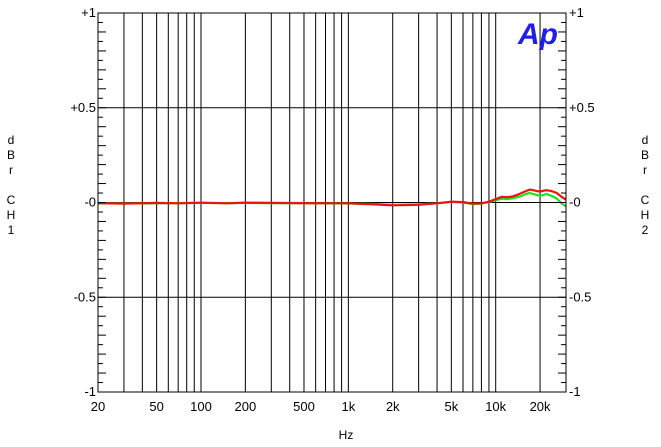 The height and width of the screenshot is (447, 661). Describe the element at coordinates (304, 406) in the screenshot. I see `x-tick-label: 500` at that location.